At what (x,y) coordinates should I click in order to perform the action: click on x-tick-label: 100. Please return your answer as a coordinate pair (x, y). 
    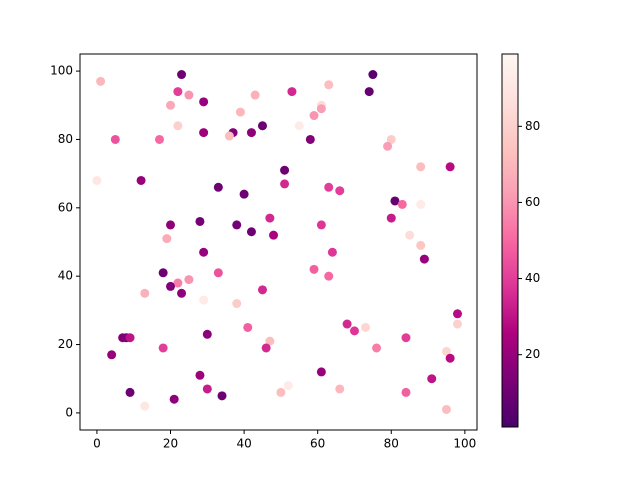
    Looking at the image, I should click on (464, 444).